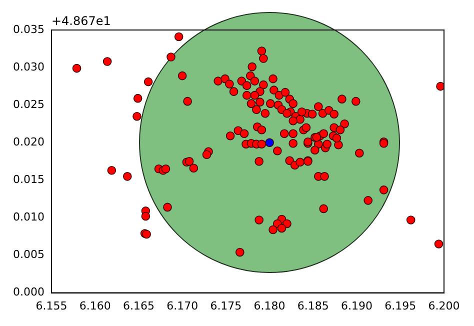 The height and width of the screenshot is (326, 474). What do you see at coordinates (313, 305) in the screenshot?
I see `x-tick-label: 6.185` at bounding box center [313, 305].